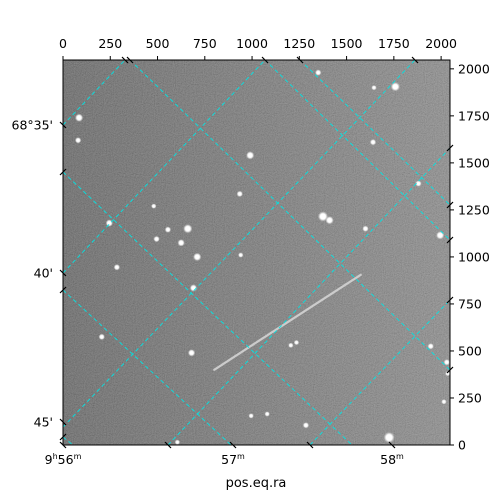  What do you see at coordinates (158, 43) in the screenshot?
I see `top-tick-label: 500` at bounding box center [158, 43].